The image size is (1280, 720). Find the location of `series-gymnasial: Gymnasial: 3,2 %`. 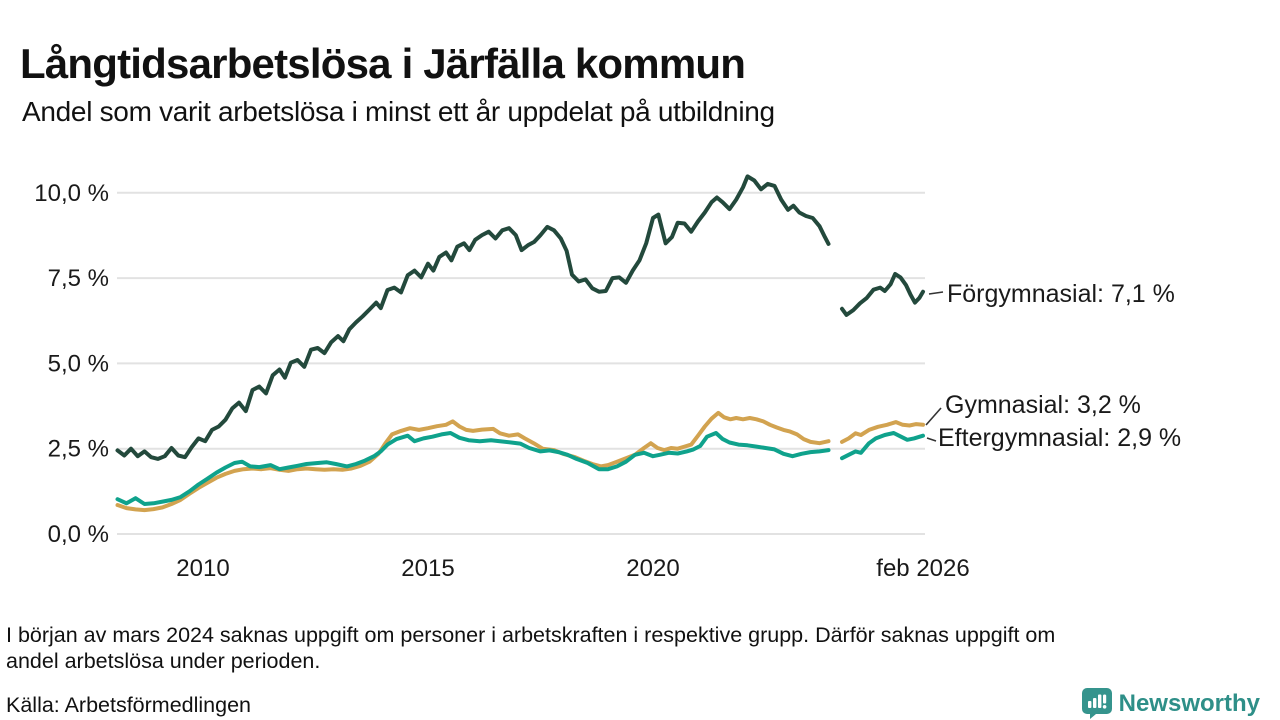

series-gymnasial: Gymnasial: 3,2 % is located at coordinates (628, 452).